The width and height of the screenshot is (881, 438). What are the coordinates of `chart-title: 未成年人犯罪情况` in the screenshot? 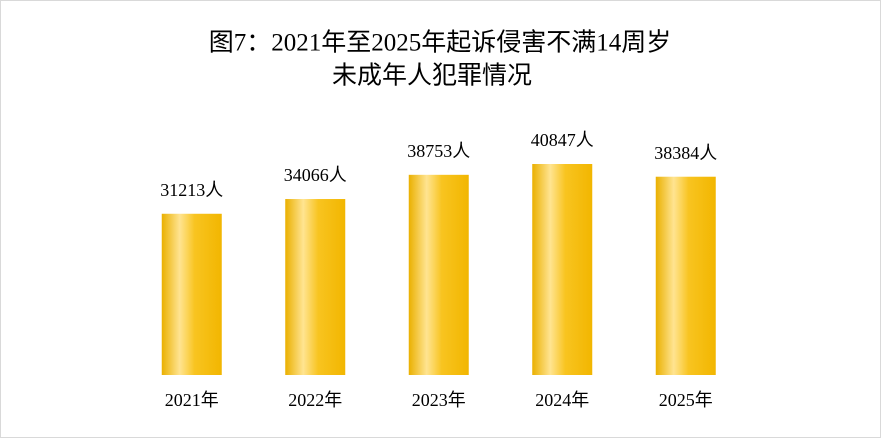 It's located at (432, 76).